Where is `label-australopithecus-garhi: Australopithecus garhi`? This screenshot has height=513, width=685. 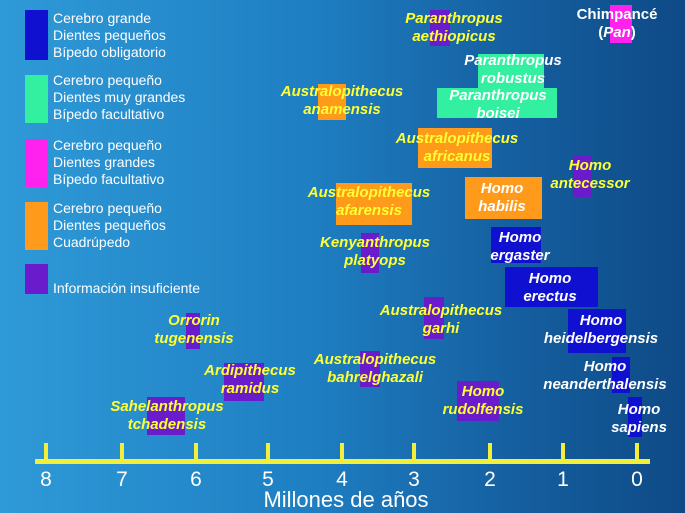 label-australopithecus-garhi: Australopithecus garhi is located at coordinates (441, 319).